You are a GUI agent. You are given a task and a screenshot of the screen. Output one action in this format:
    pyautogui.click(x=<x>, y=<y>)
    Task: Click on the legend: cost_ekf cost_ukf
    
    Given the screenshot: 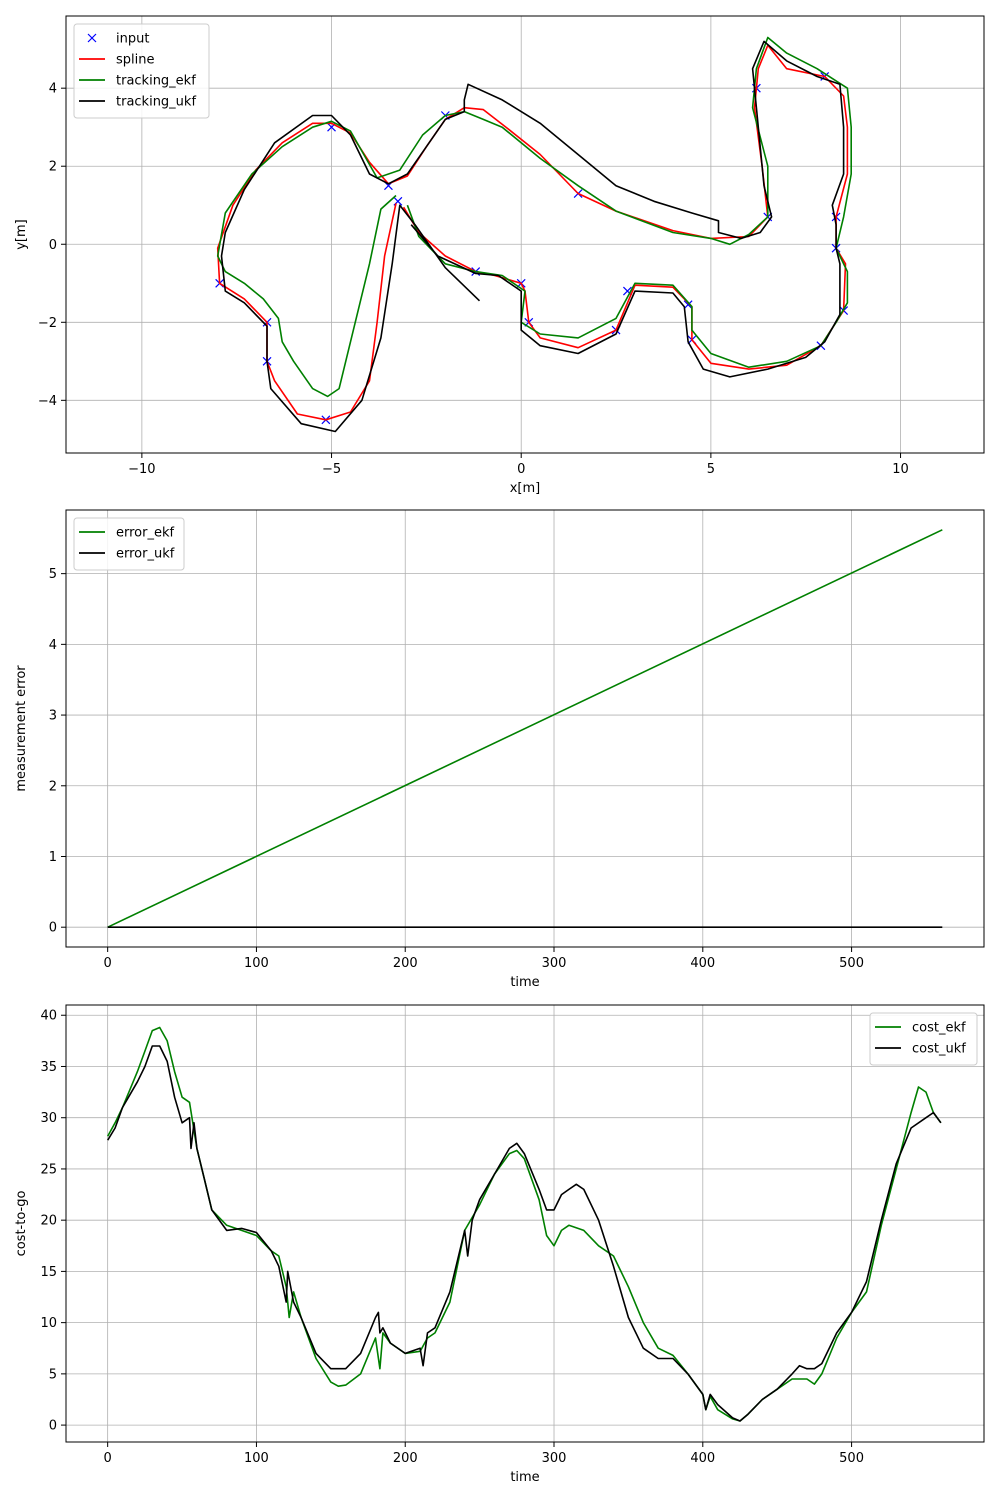 What is the action you would take?
    pyautogui.click(x=923, y=1039)
    